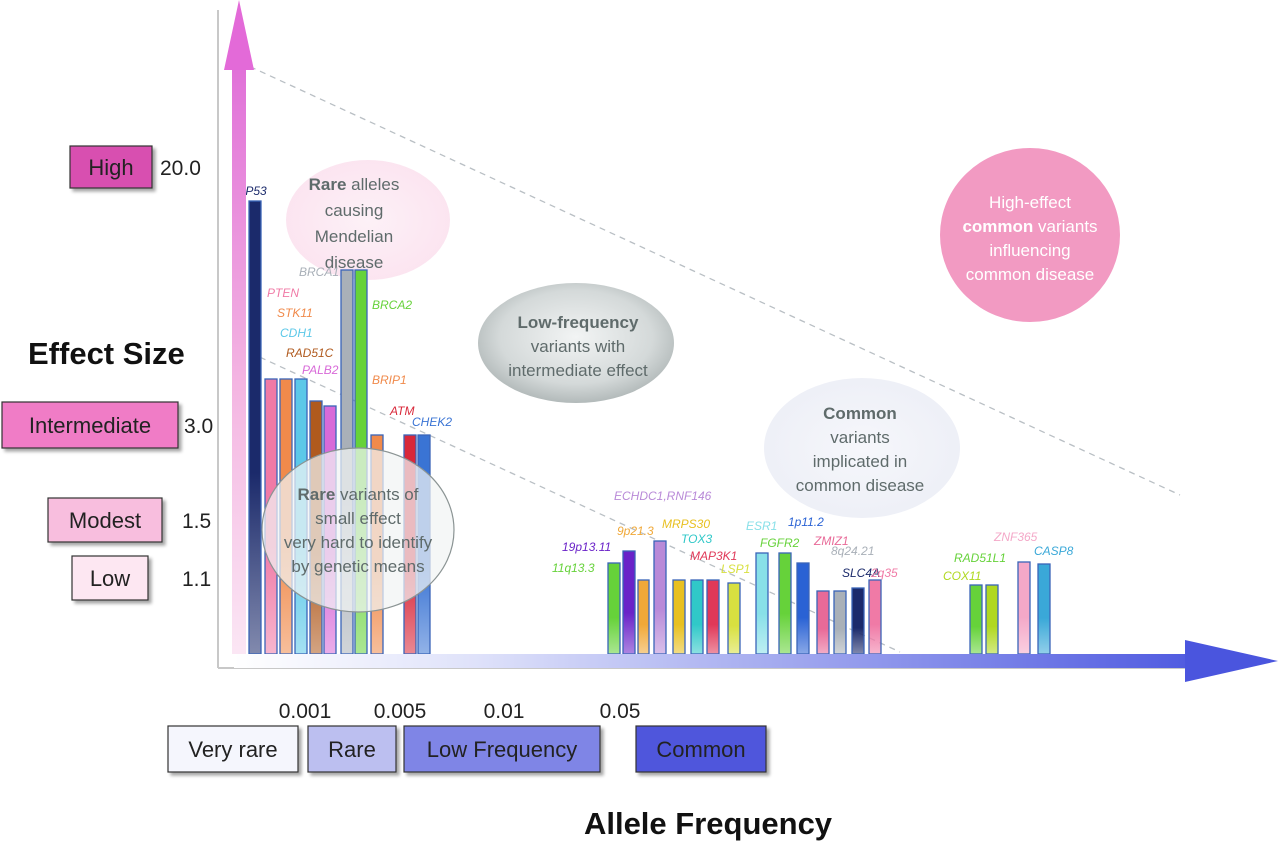 The height and width of the screenshot is (842, 1280). Describe the element at coordinates (586, 547) in the screenshot. I see `gene-label-19p13-11: 19p13.11` at that location.